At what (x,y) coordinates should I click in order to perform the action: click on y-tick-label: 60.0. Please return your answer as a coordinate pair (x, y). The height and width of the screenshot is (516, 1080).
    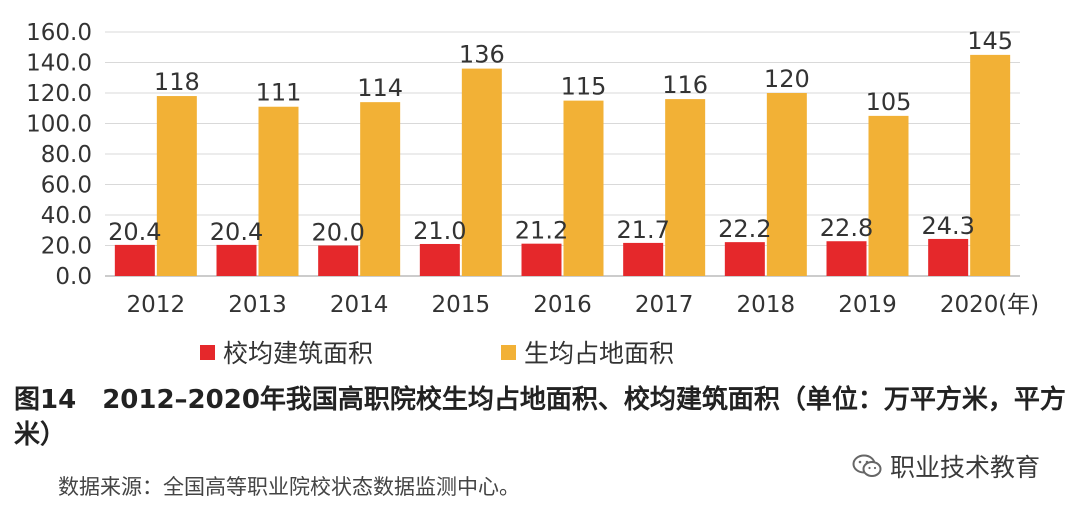
    Looking at the image, I should click on (66, 186).